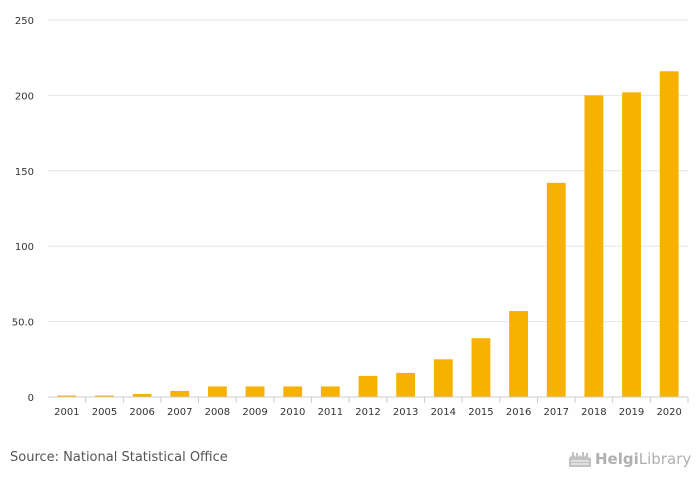 This screenshot has height=483, width=700. I want to click on bar-2007, so click(180, 393).